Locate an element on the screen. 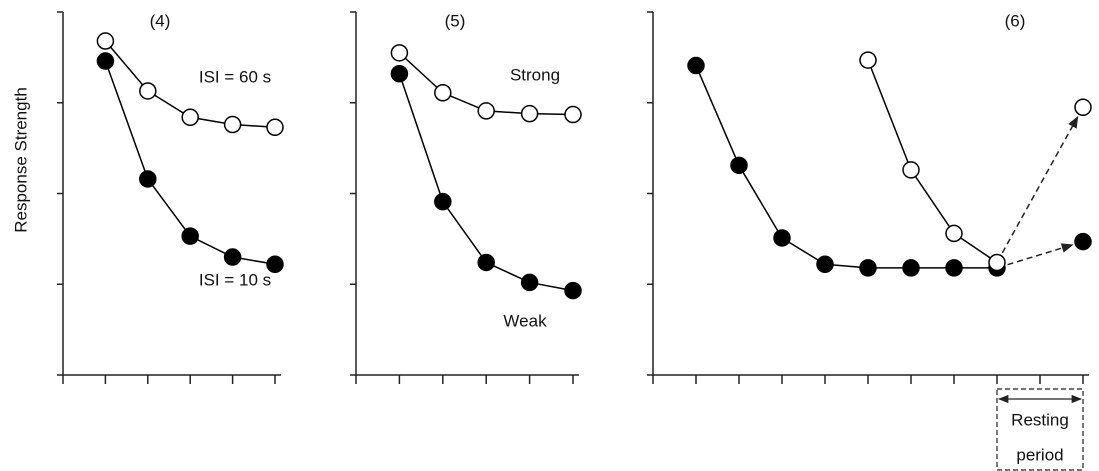  resting-period-box is located at coordinates (1040, 429).